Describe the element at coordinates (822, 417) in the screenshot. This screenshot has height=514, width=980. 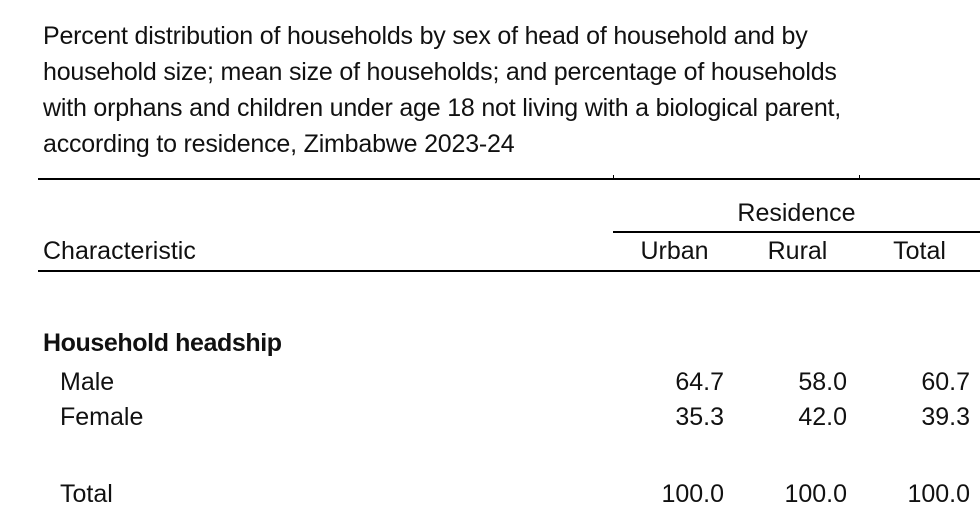
I see `rural-value: 42.0` at that location.